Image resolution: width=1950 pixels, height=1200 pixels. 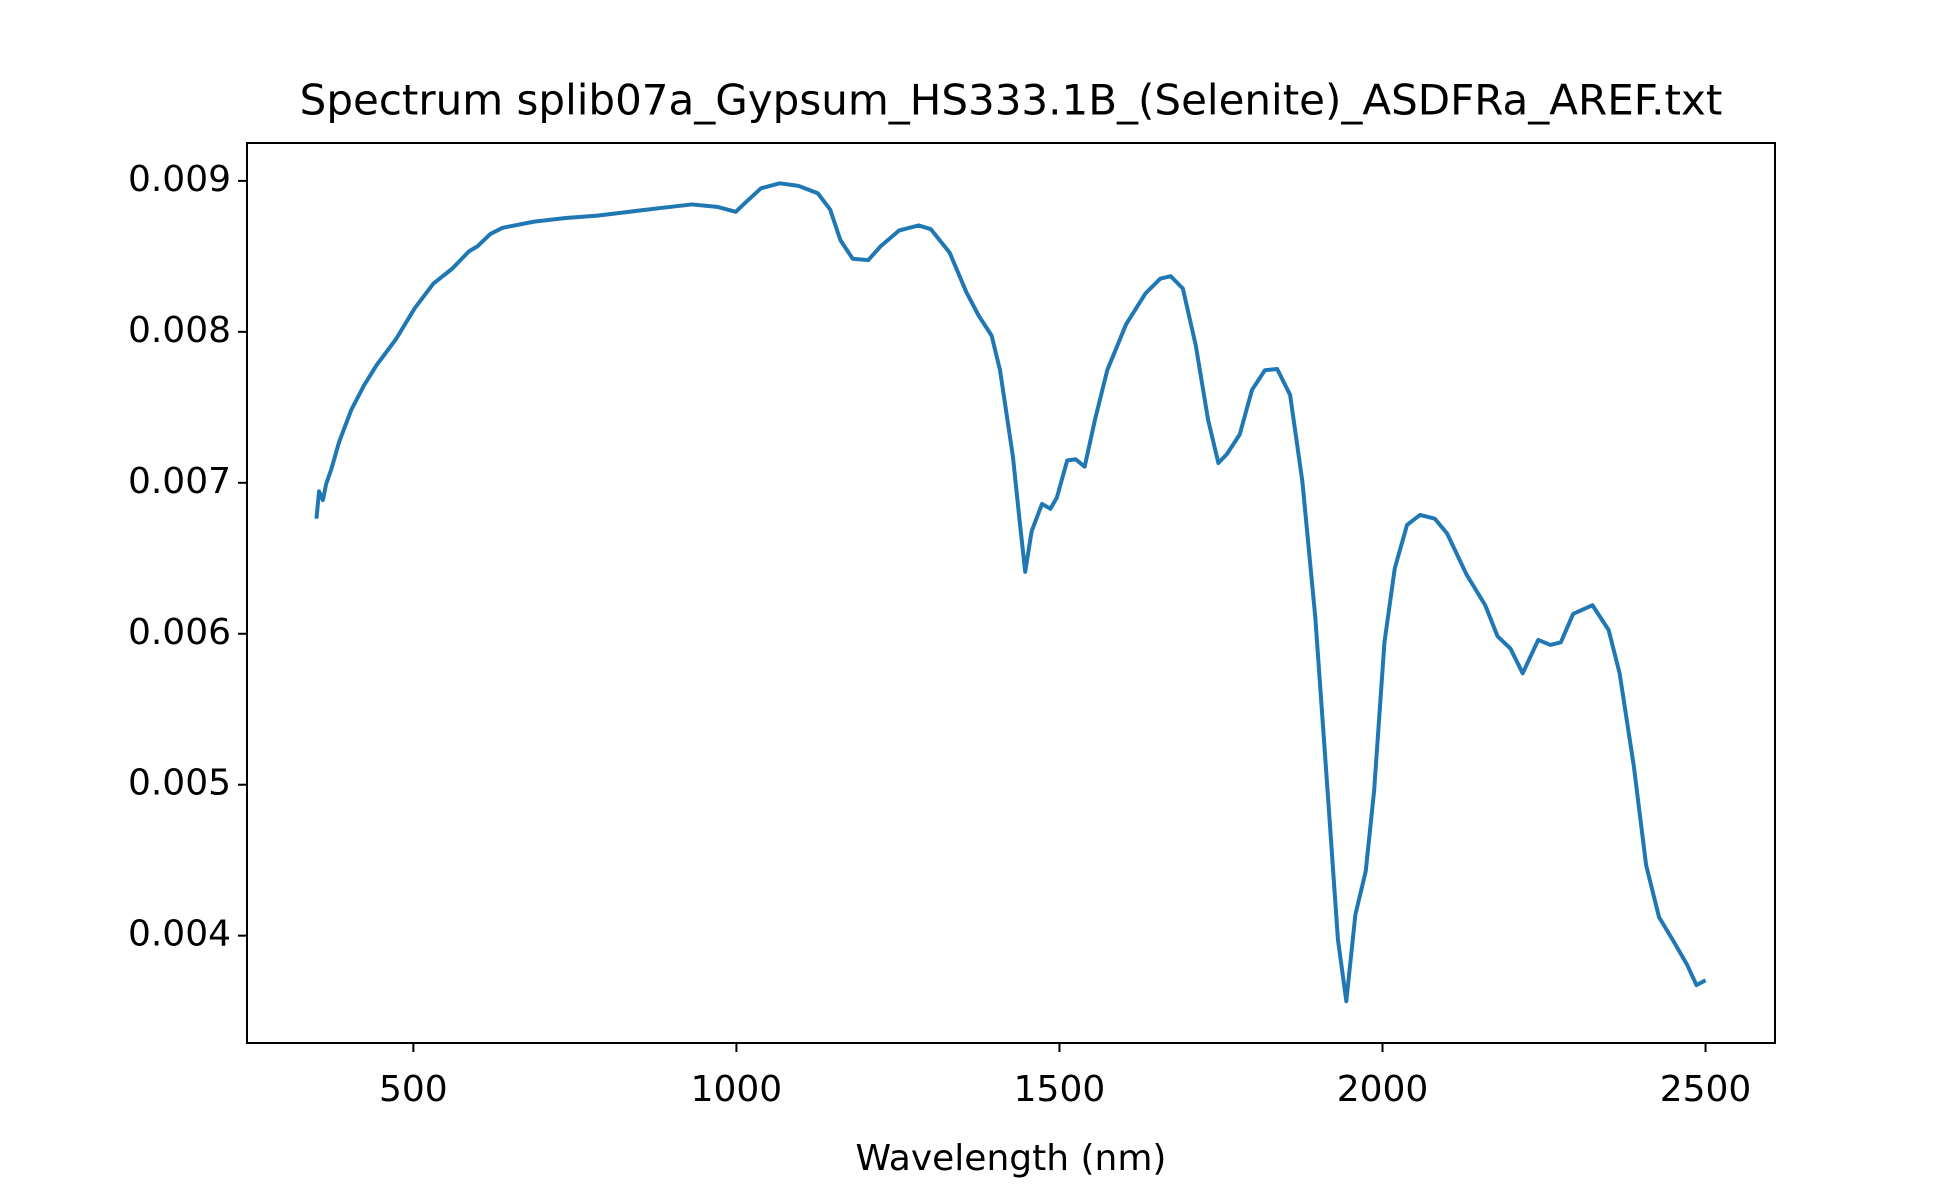 What do you see at coordinates (179, 632) in the screenshot?
I see `y-tick-label: 0.006` at bounding box center [179, 632].